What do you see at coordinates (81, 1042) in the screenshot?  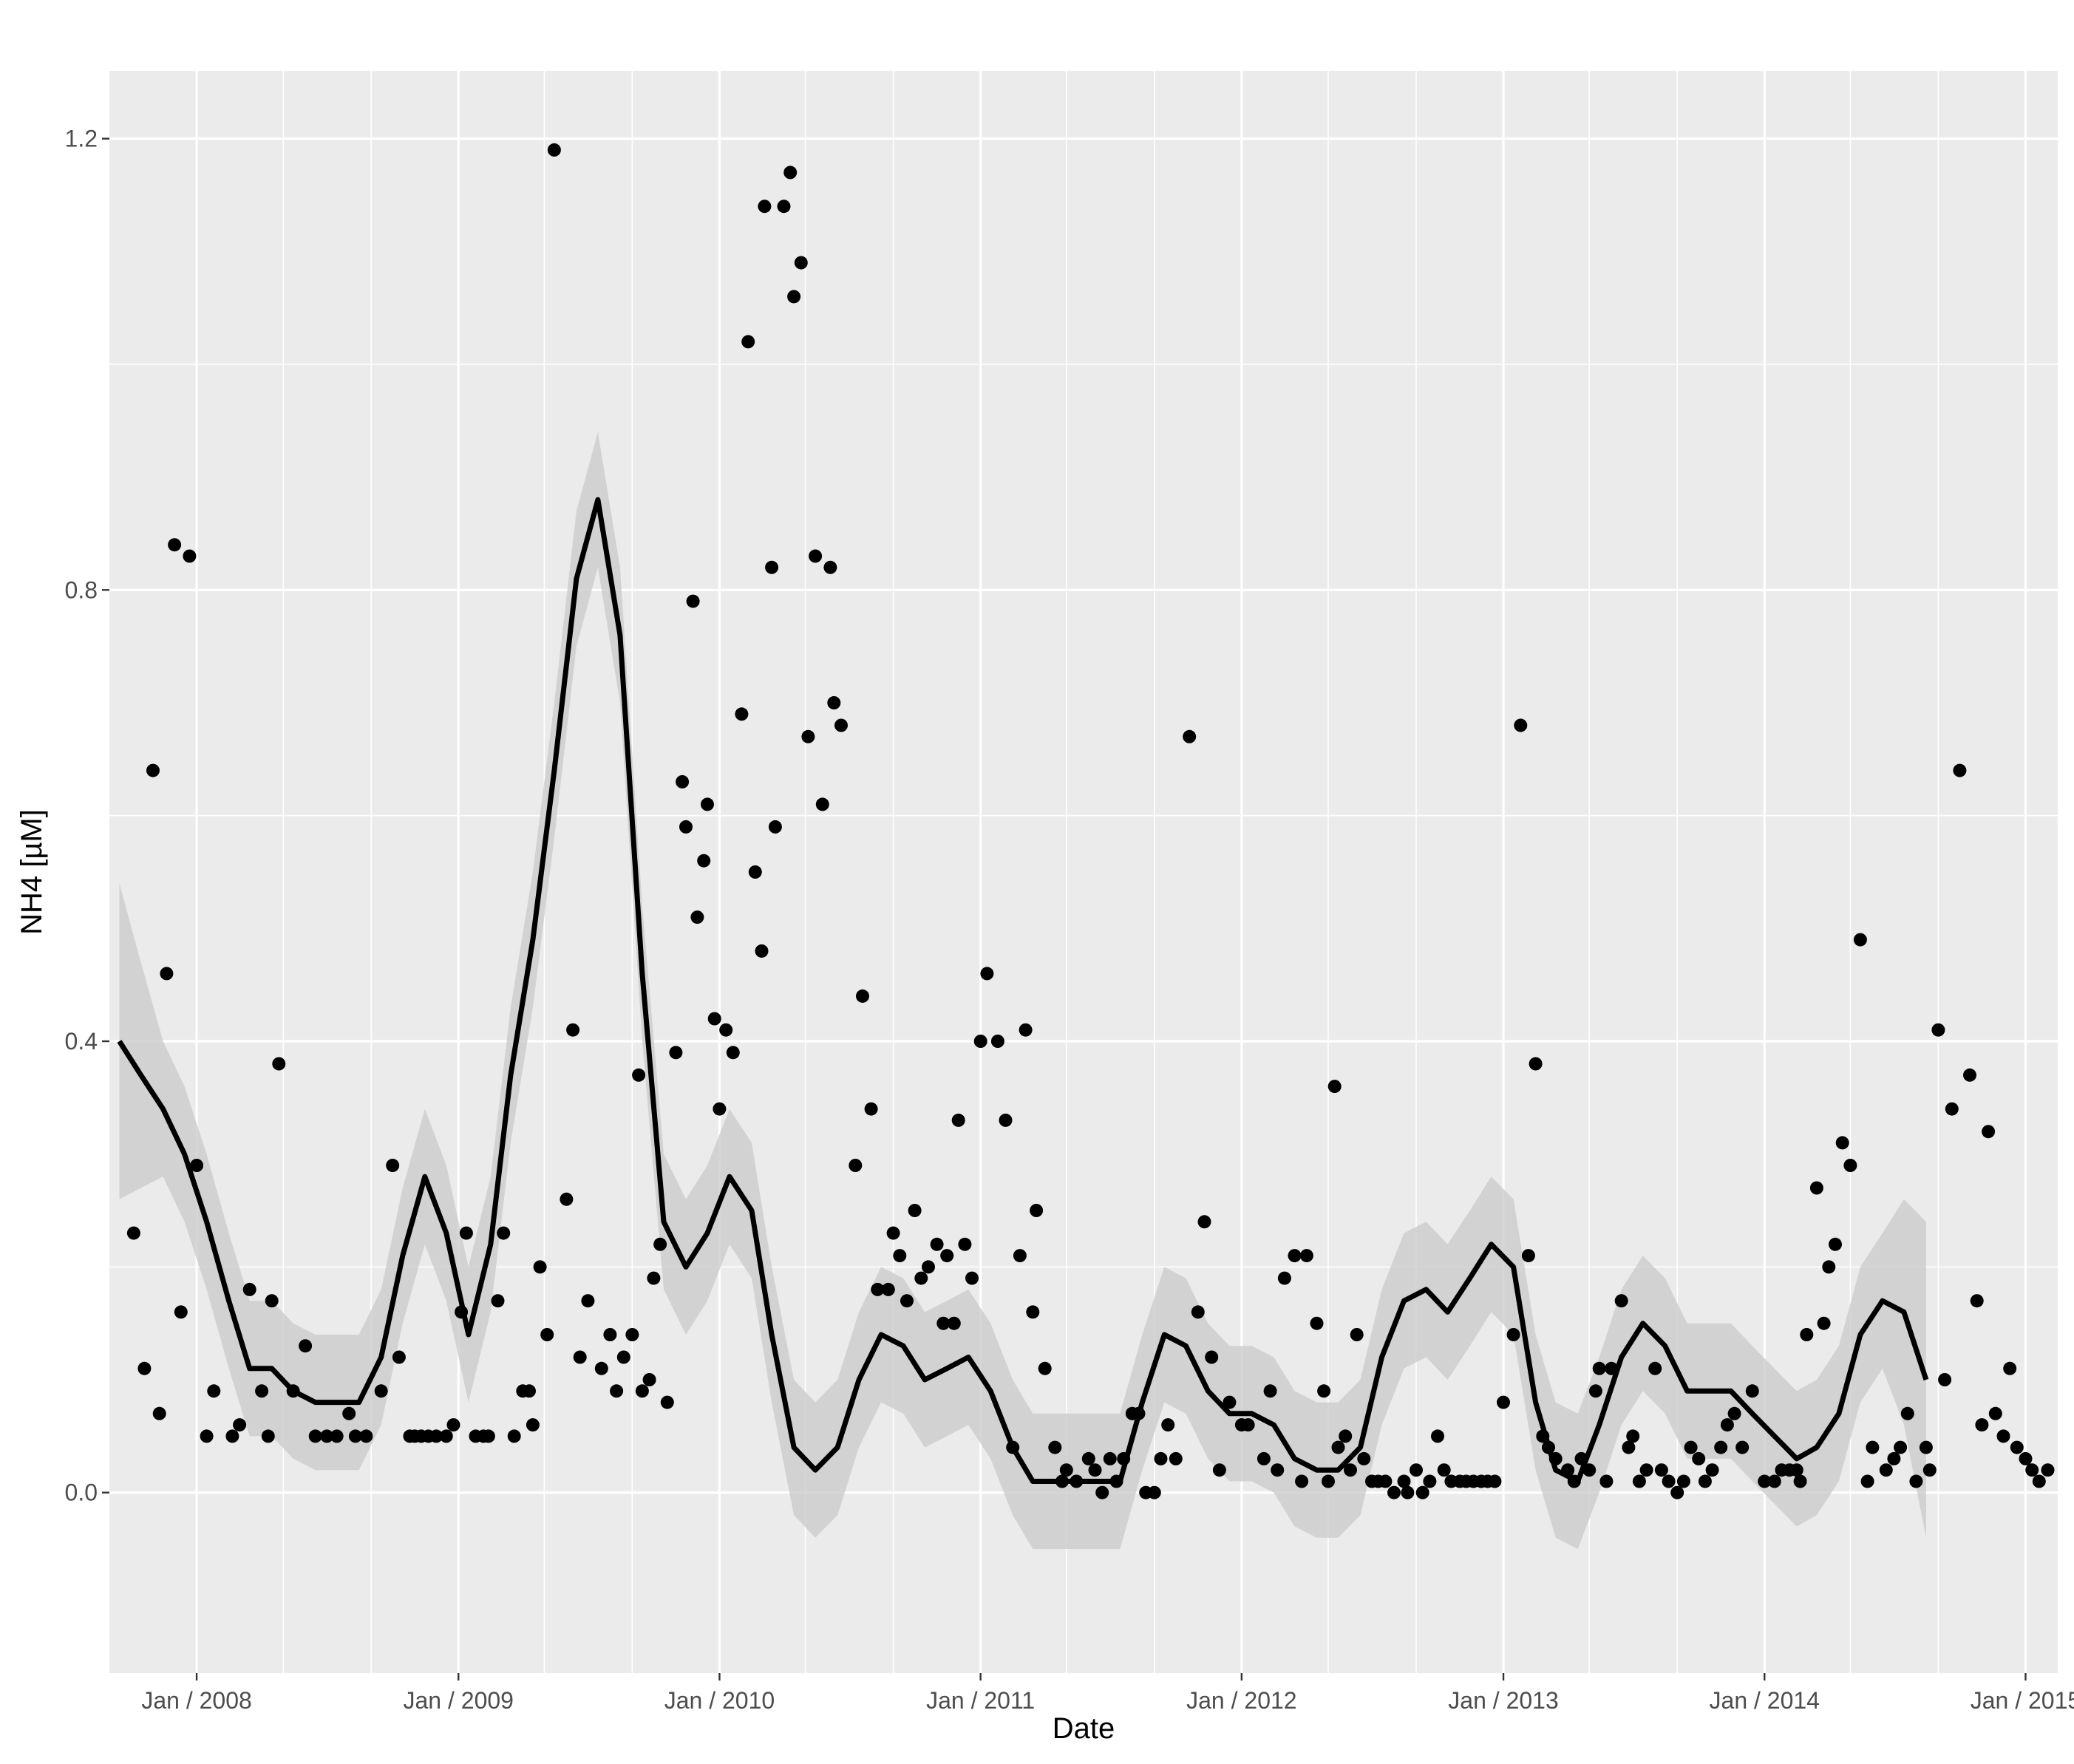 I see `y-tick-label: 0.4` at bounding box center [81, 1042].